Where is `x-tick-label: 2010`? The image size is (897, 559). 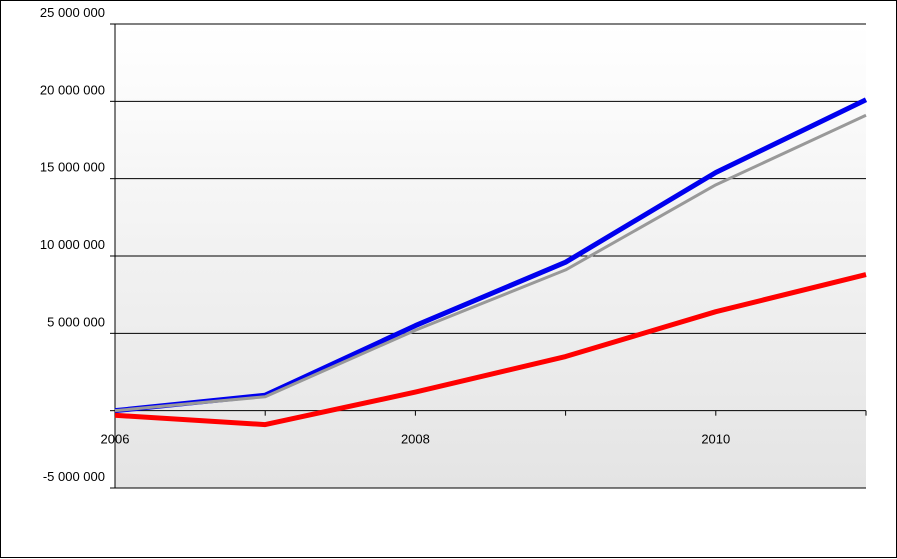 x-tick-label: 2010 is located at coordinates (715, 439).